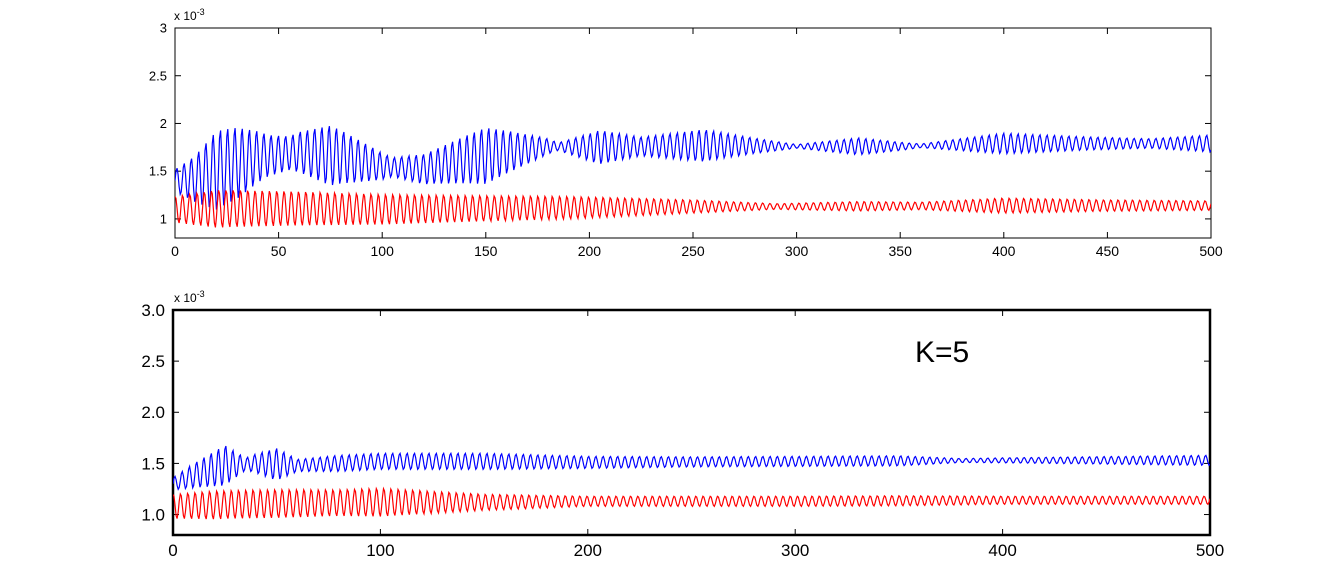 The width and height of the screenshot is (1338, 577). Describe the element at coordinates (1004, 251) in the screenshot. I see `top-chart-x-tick-label: 400` at that location.